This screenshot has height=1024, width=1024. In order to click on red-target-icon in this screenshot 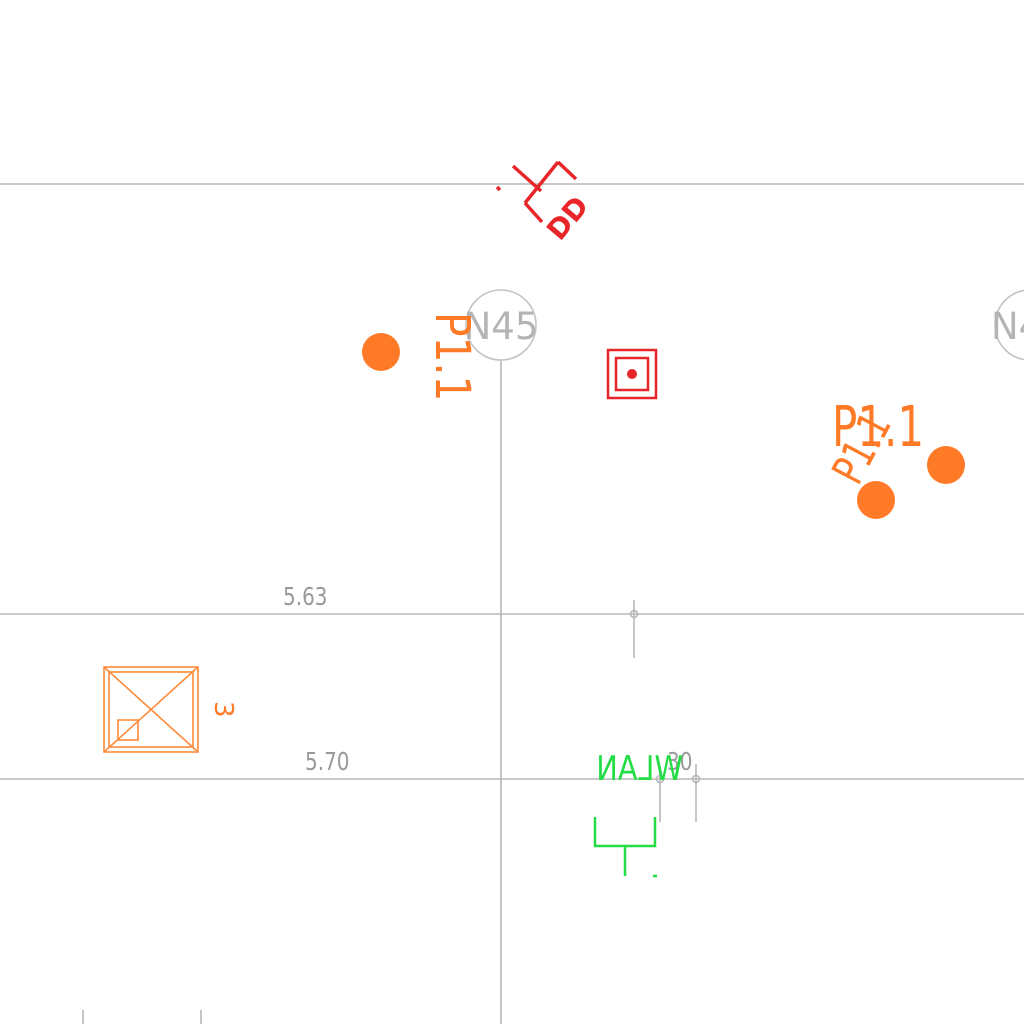, I will do `click(632, 374)`.